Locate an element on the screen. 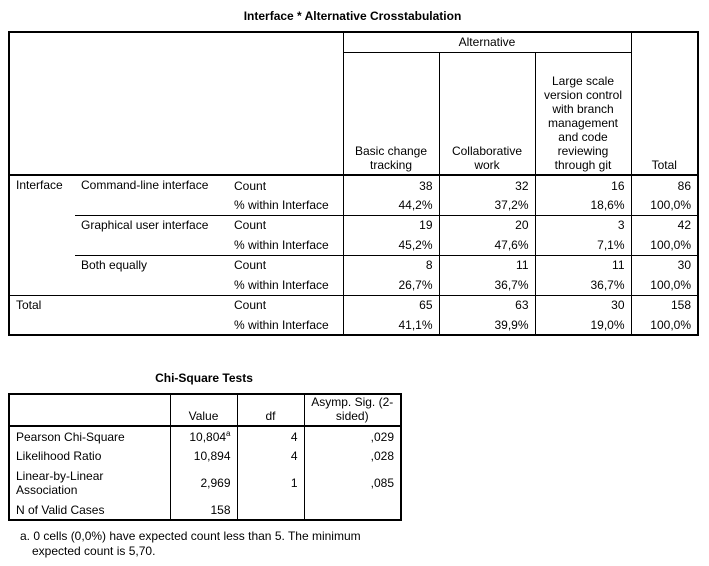 This screenshot has width=709, height=566. chi-value: 2,969 is located at coordinates (204, 483).